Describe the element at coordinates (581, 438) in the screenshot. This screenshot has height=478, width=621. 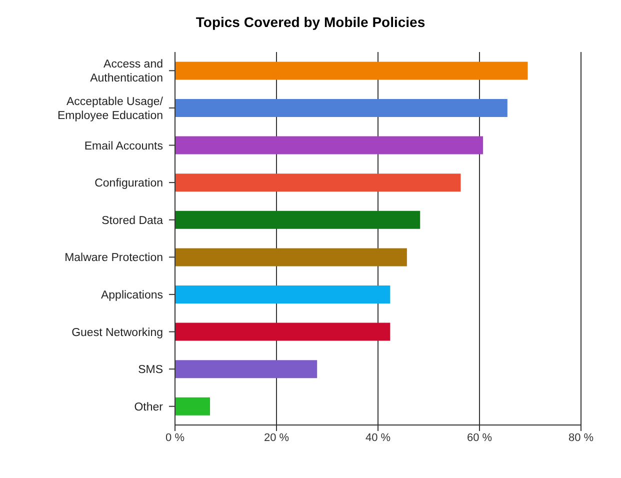
I see `x-tick-label: 80 %` at that location.